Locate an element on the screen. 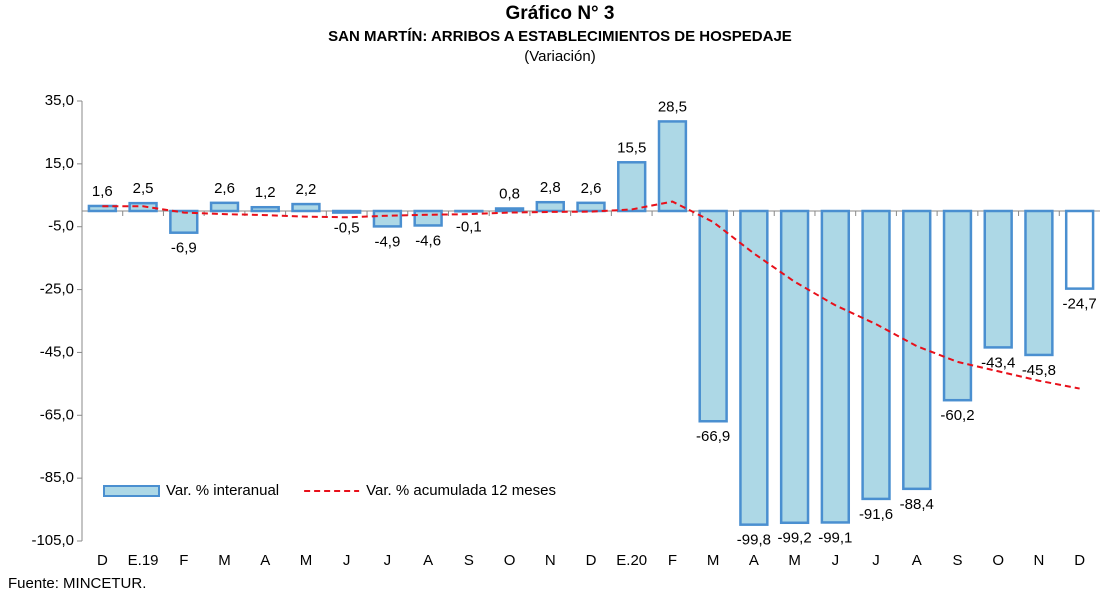 The image size is (1103, 593). value-label: -24,7 is located at coordinates (1080, 304).